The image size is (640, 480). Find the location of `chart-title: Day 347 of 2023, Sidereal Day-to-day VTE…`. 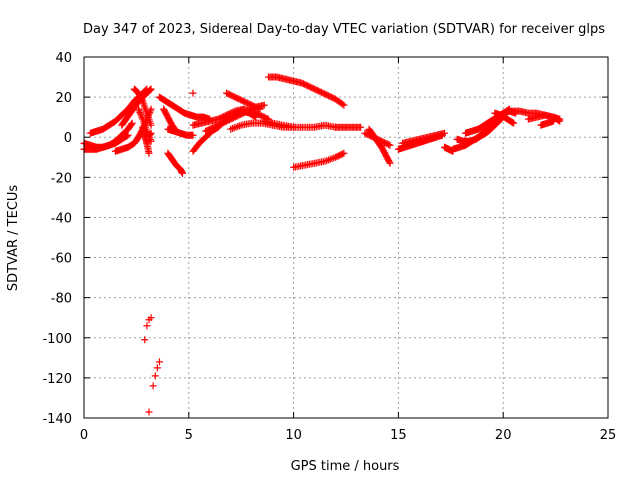

chart-title: Day 347 of 2023, Sidereal Day-to-day VTE… is located at coordinates (344, 29).